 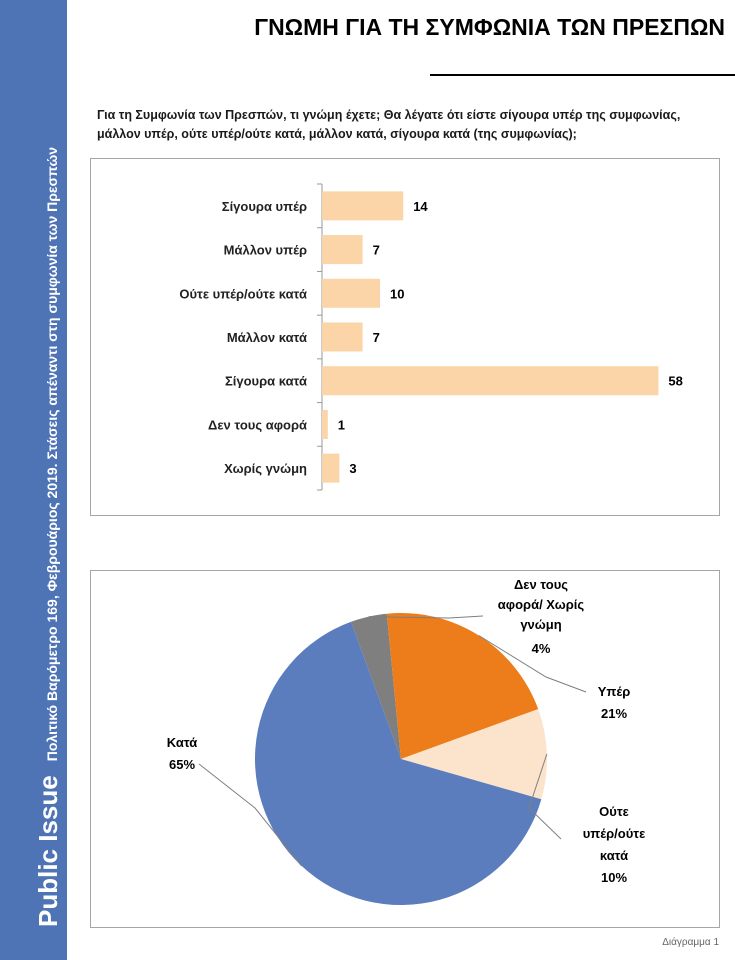 I want to click on data-label: 58, so click(x=675, y=381).